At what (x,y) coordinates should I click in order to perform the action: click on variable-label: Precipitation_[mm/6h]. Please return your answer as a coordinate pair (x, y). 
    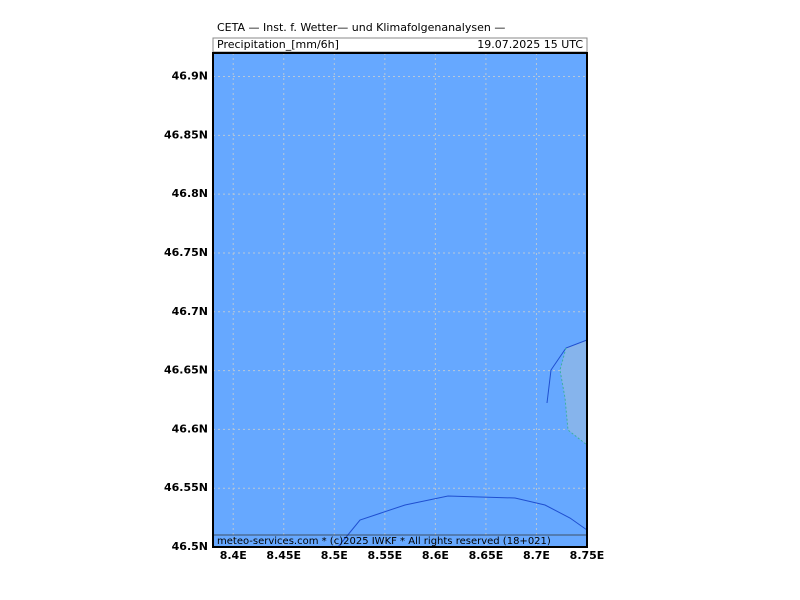
    Looking at the image, I should click on (278, 44).